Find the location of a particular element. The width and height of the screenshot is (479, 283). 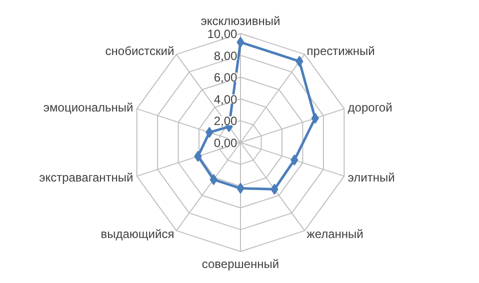

spoke-label: эмоциональный is located at coordinates (88, 107).